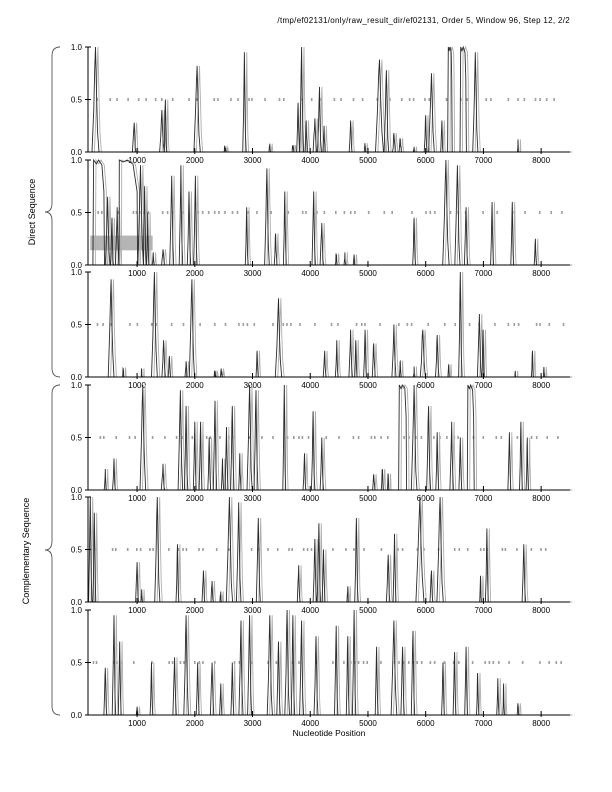 The width and height of the screenshot is (612, 792). Describe the element at coordinates (26, 551) in the screenshot. I see `complementary-sequence-label: Complementary Sequence` at that location.